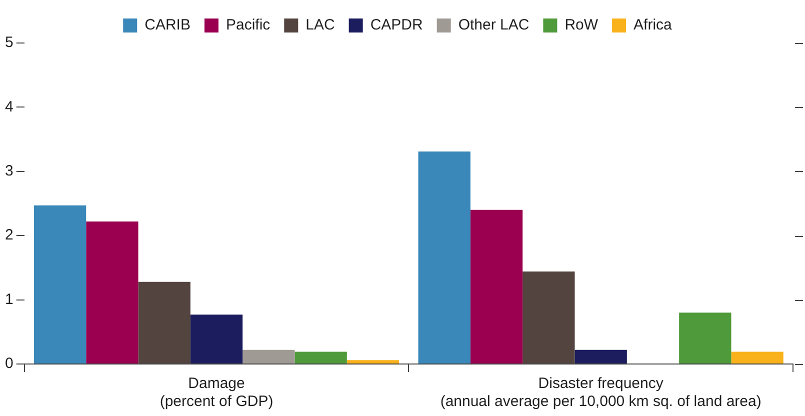  Describe the element at coordinates (601, 392) in the screenshot. I see `x-tick-label: Disaster frequency (annual average per 10,000 km sq. of land area)` at that location.